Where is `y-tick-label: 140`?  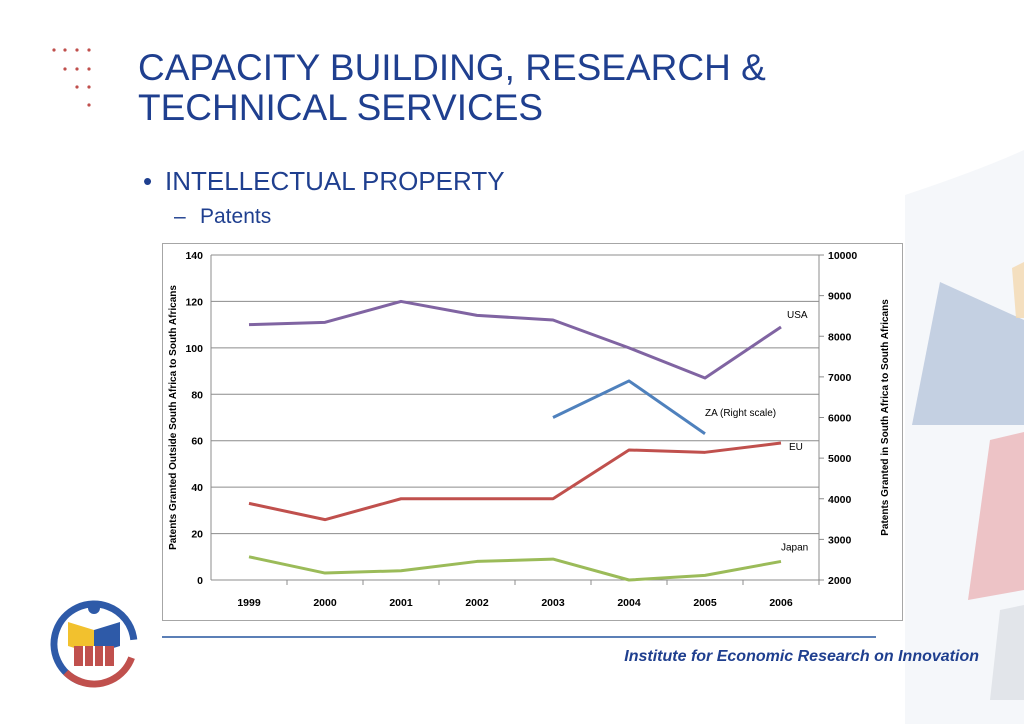 y-tick-label: 140 is located at coordinates (194, 256).